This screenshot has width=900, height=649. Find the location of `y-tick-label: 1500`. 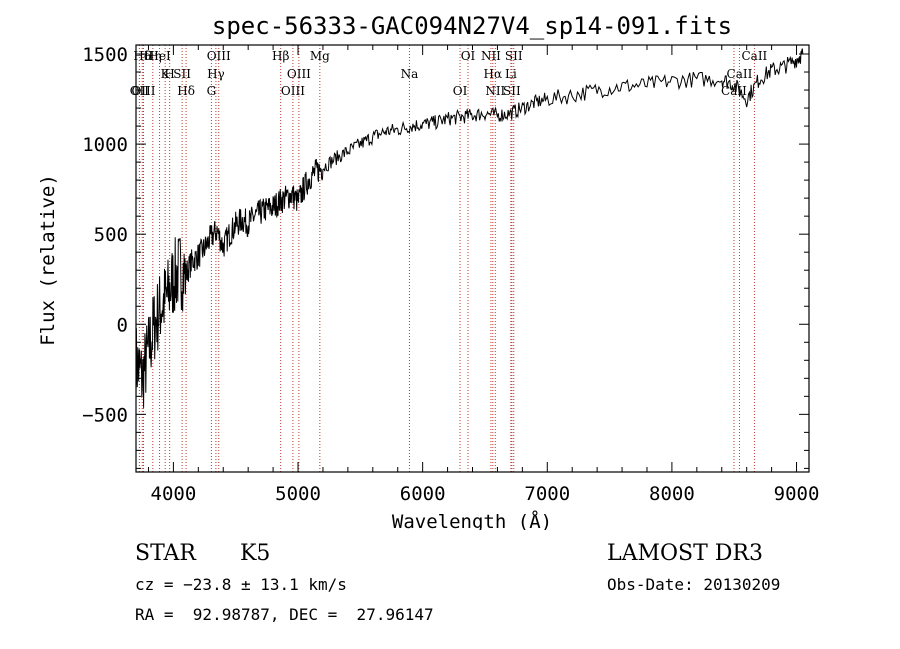

y-tick-label: 1500 is located at coordinates (105, 55).